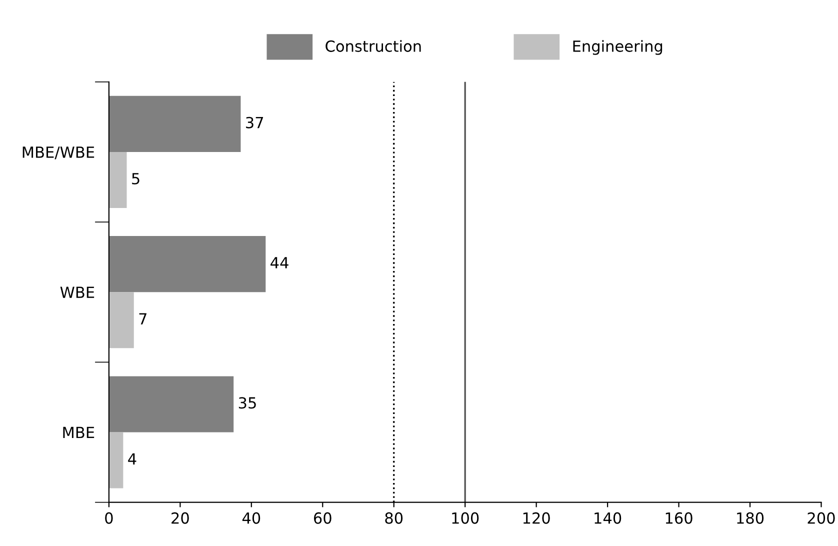 Image resolution: width=838 pixels, height=546 pixels. What do you see at coordinates (251, 518) in the screenshot?
I see `x-tick-label: 40` at bounding box center [251, 518].